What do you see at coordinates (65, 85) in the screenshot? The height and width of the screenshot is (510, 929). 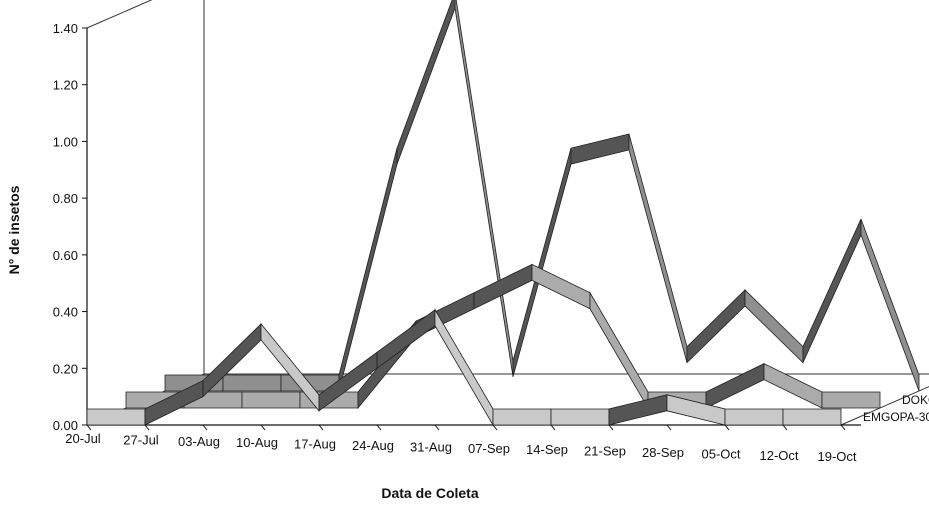 I see `y-tick-label: 1.20` at bounding box center [65, 85].